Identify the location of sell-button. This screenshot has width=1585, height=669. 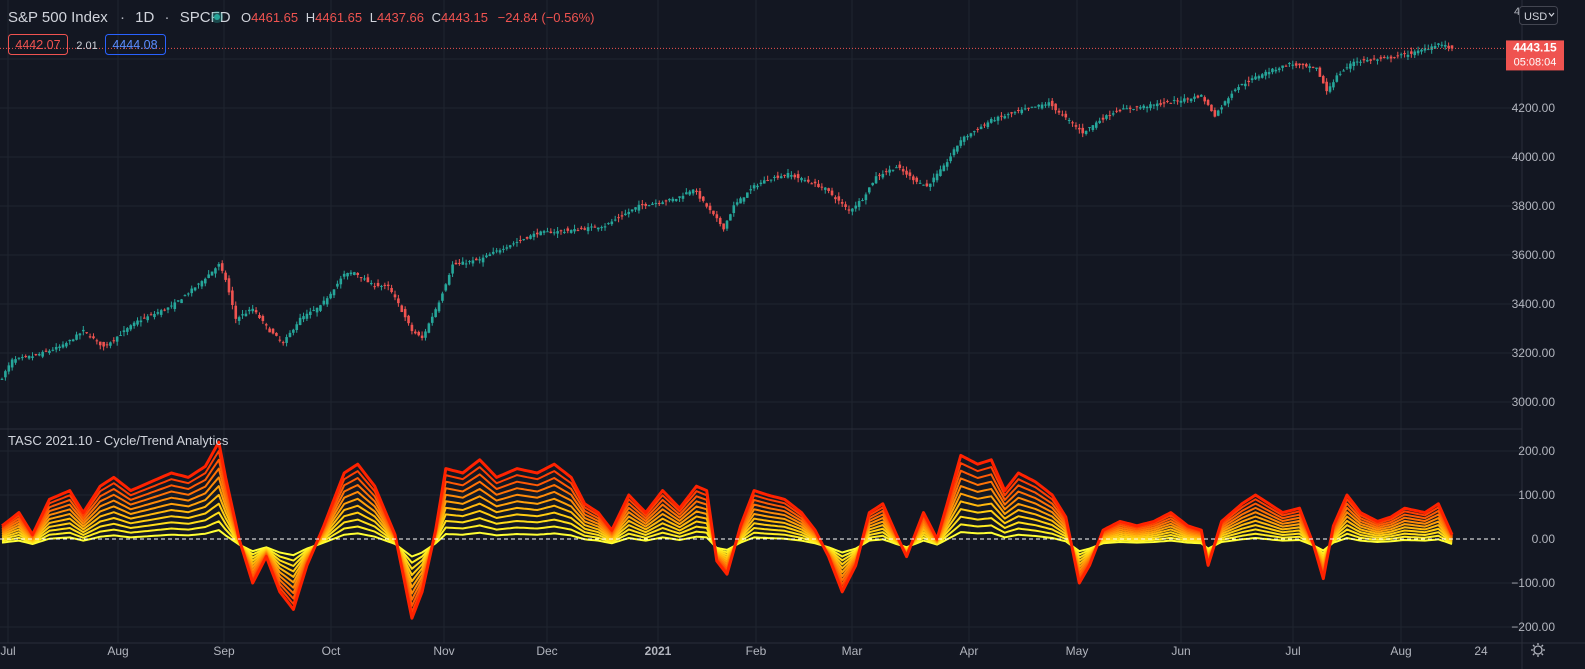
(38, 44).